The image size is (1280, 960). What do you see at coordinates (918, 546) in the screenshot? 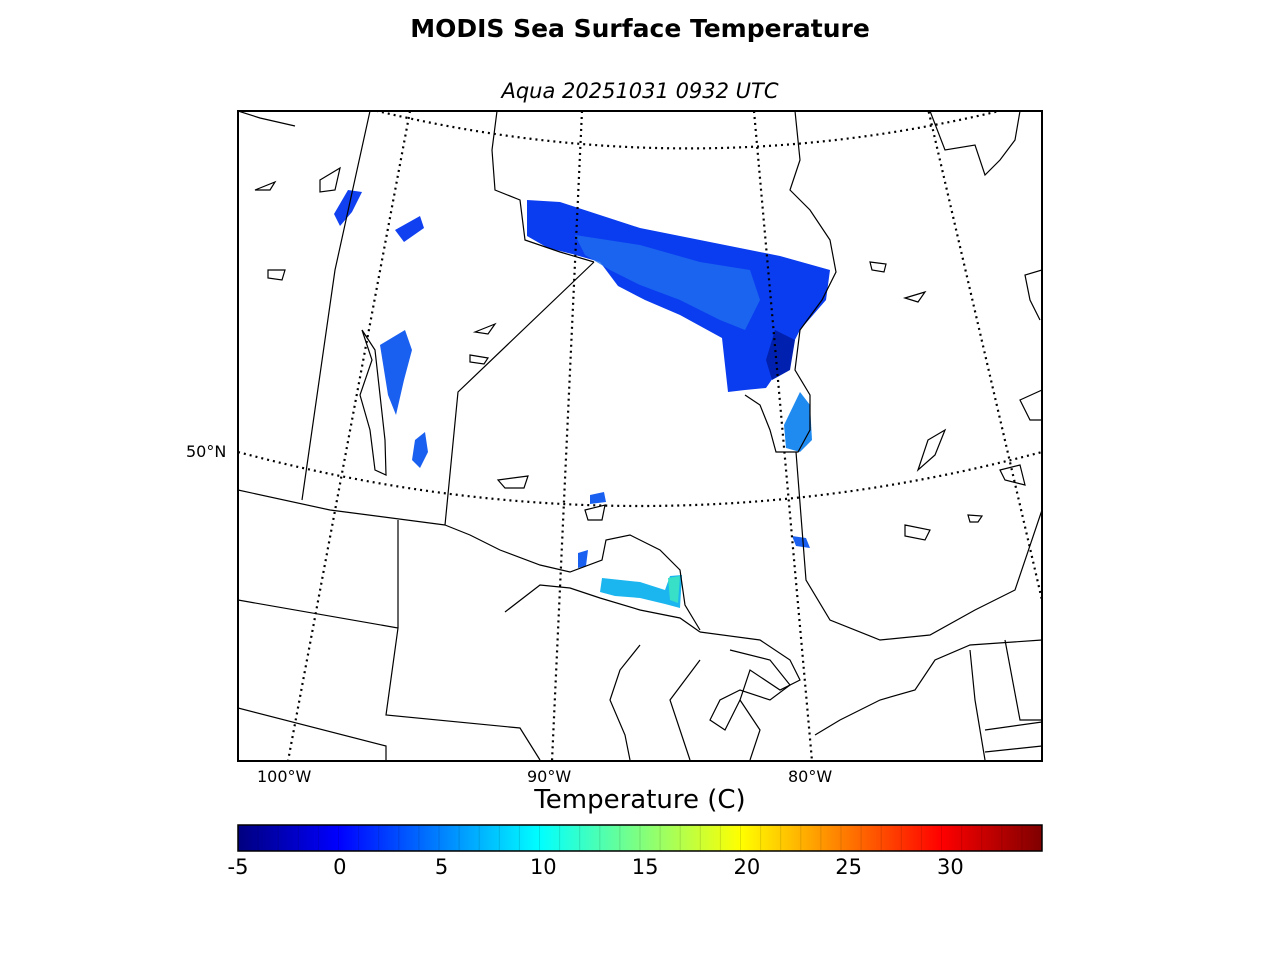
I see `ontario-quebec-border` at bounding box center [918, 546].